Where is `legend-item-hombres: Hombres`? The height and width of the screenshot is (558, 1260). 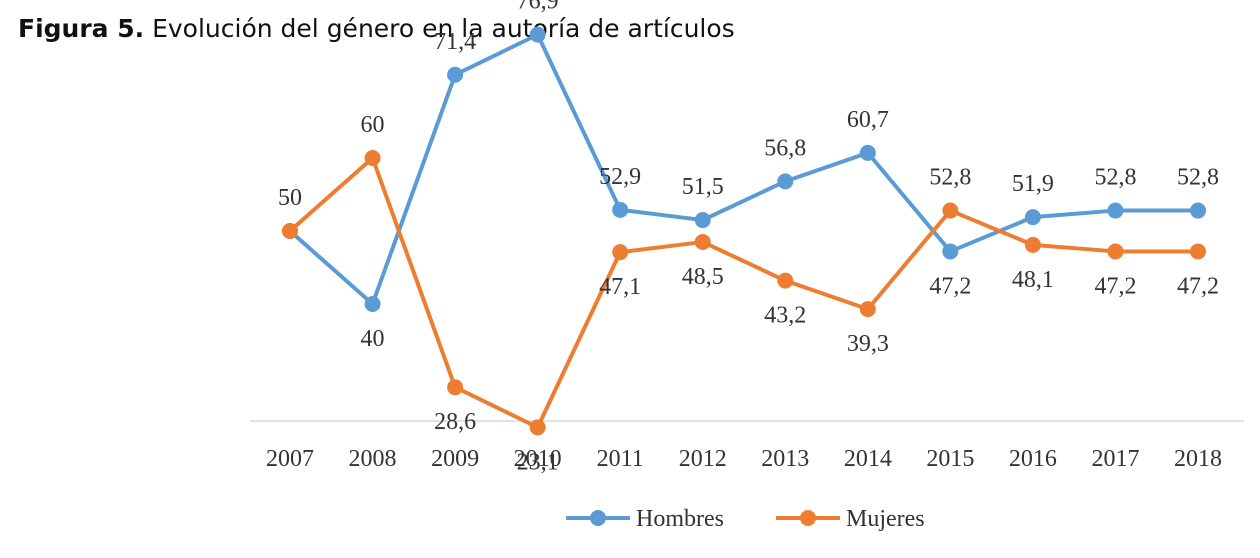 legend-item-hombres: Hombres is located at coordinates (645, 519).